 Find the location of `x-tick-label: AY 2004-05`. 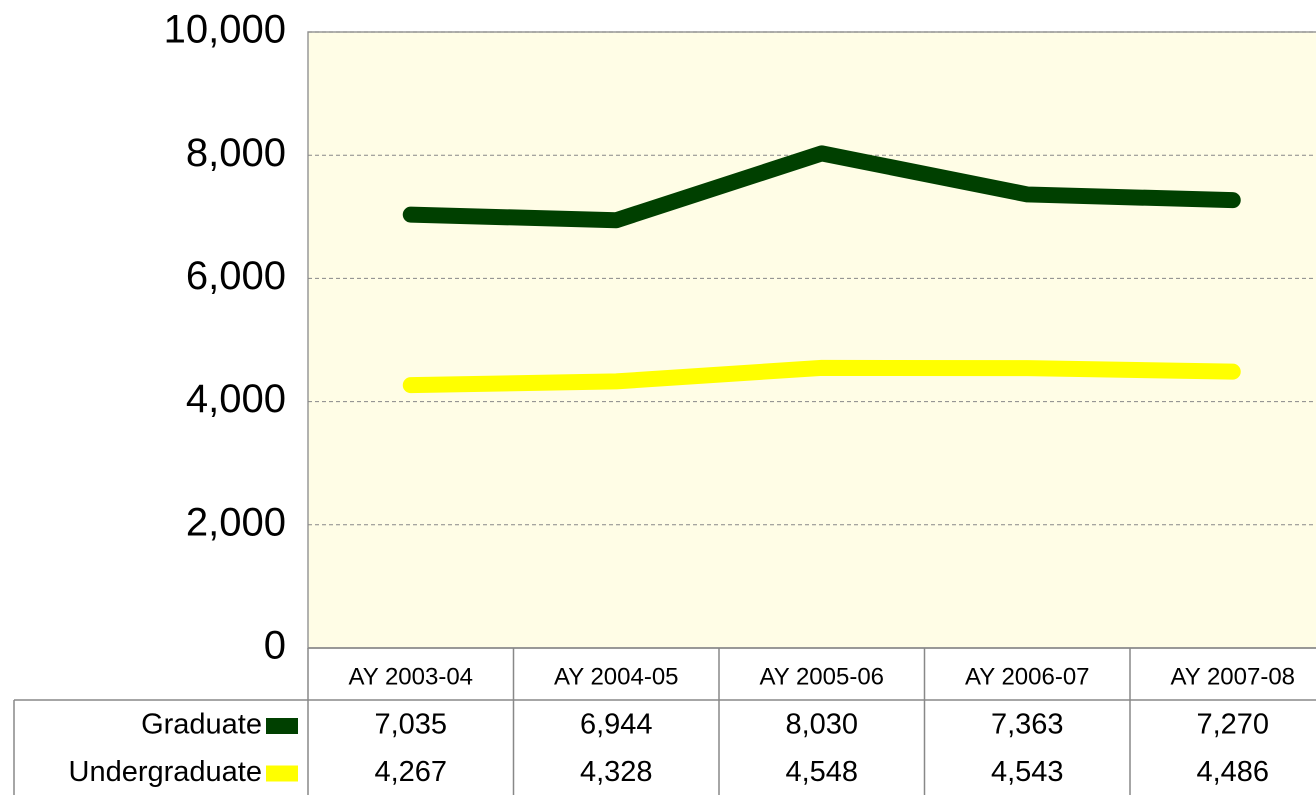

x-tick-label: AY 2004-05 is located at coordinates (616, 676).